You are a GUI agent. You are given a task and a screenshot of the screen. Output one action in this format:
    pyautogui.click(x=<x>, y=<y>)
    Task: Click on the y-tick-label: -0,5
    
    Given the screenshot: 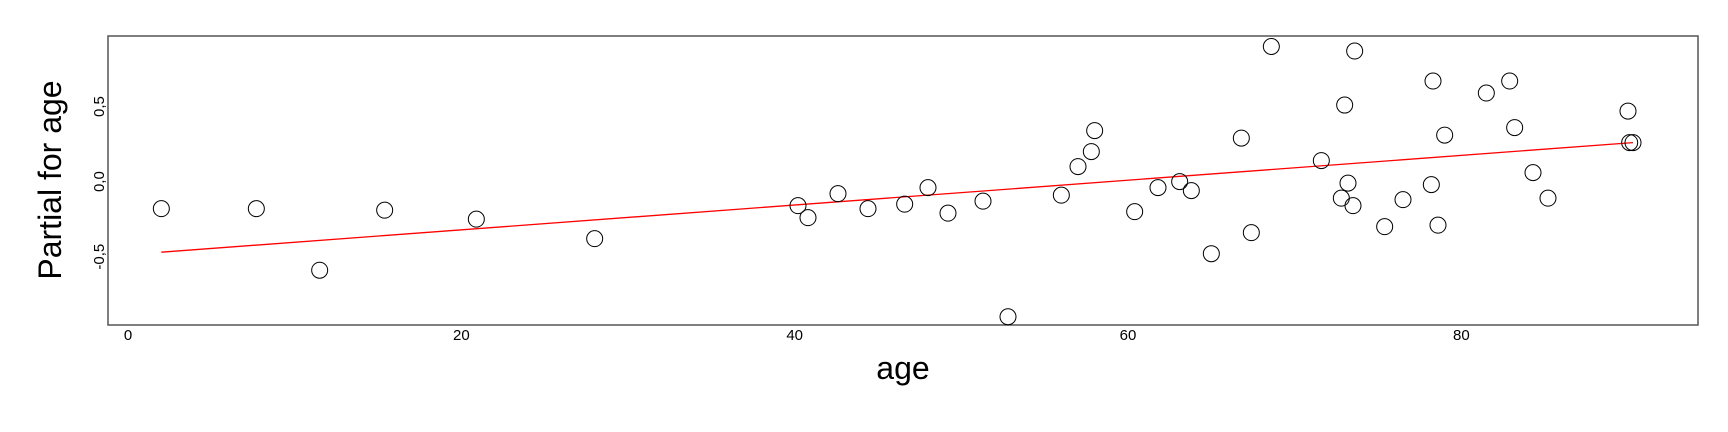 What is the action you would take?
    pyautogui.click(x=99, y=257)
    